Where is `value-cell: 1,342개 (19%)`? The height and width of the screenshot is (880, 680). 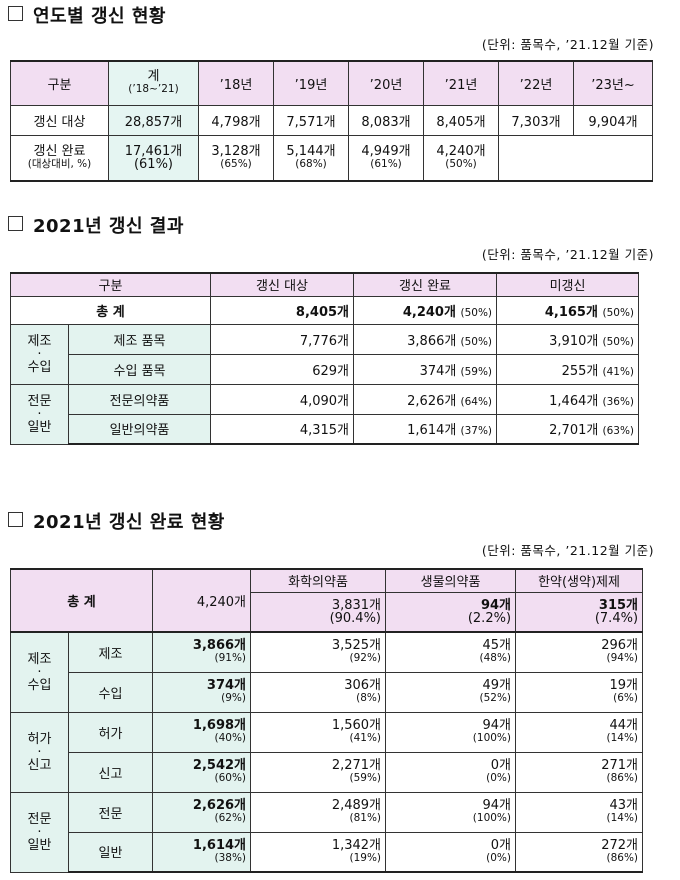 value-cell: 1,342개 (19%) is located at coordinates (318, 852).